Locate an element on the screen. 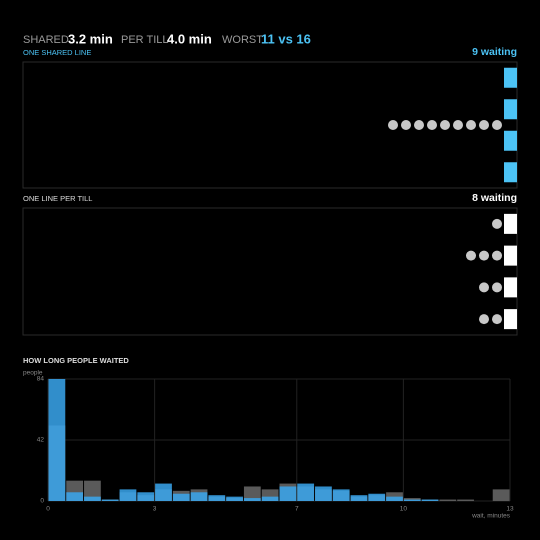 This screenshot has width=540, height=540. stat-value: 3.2 min is located at coordinates (90, 38).